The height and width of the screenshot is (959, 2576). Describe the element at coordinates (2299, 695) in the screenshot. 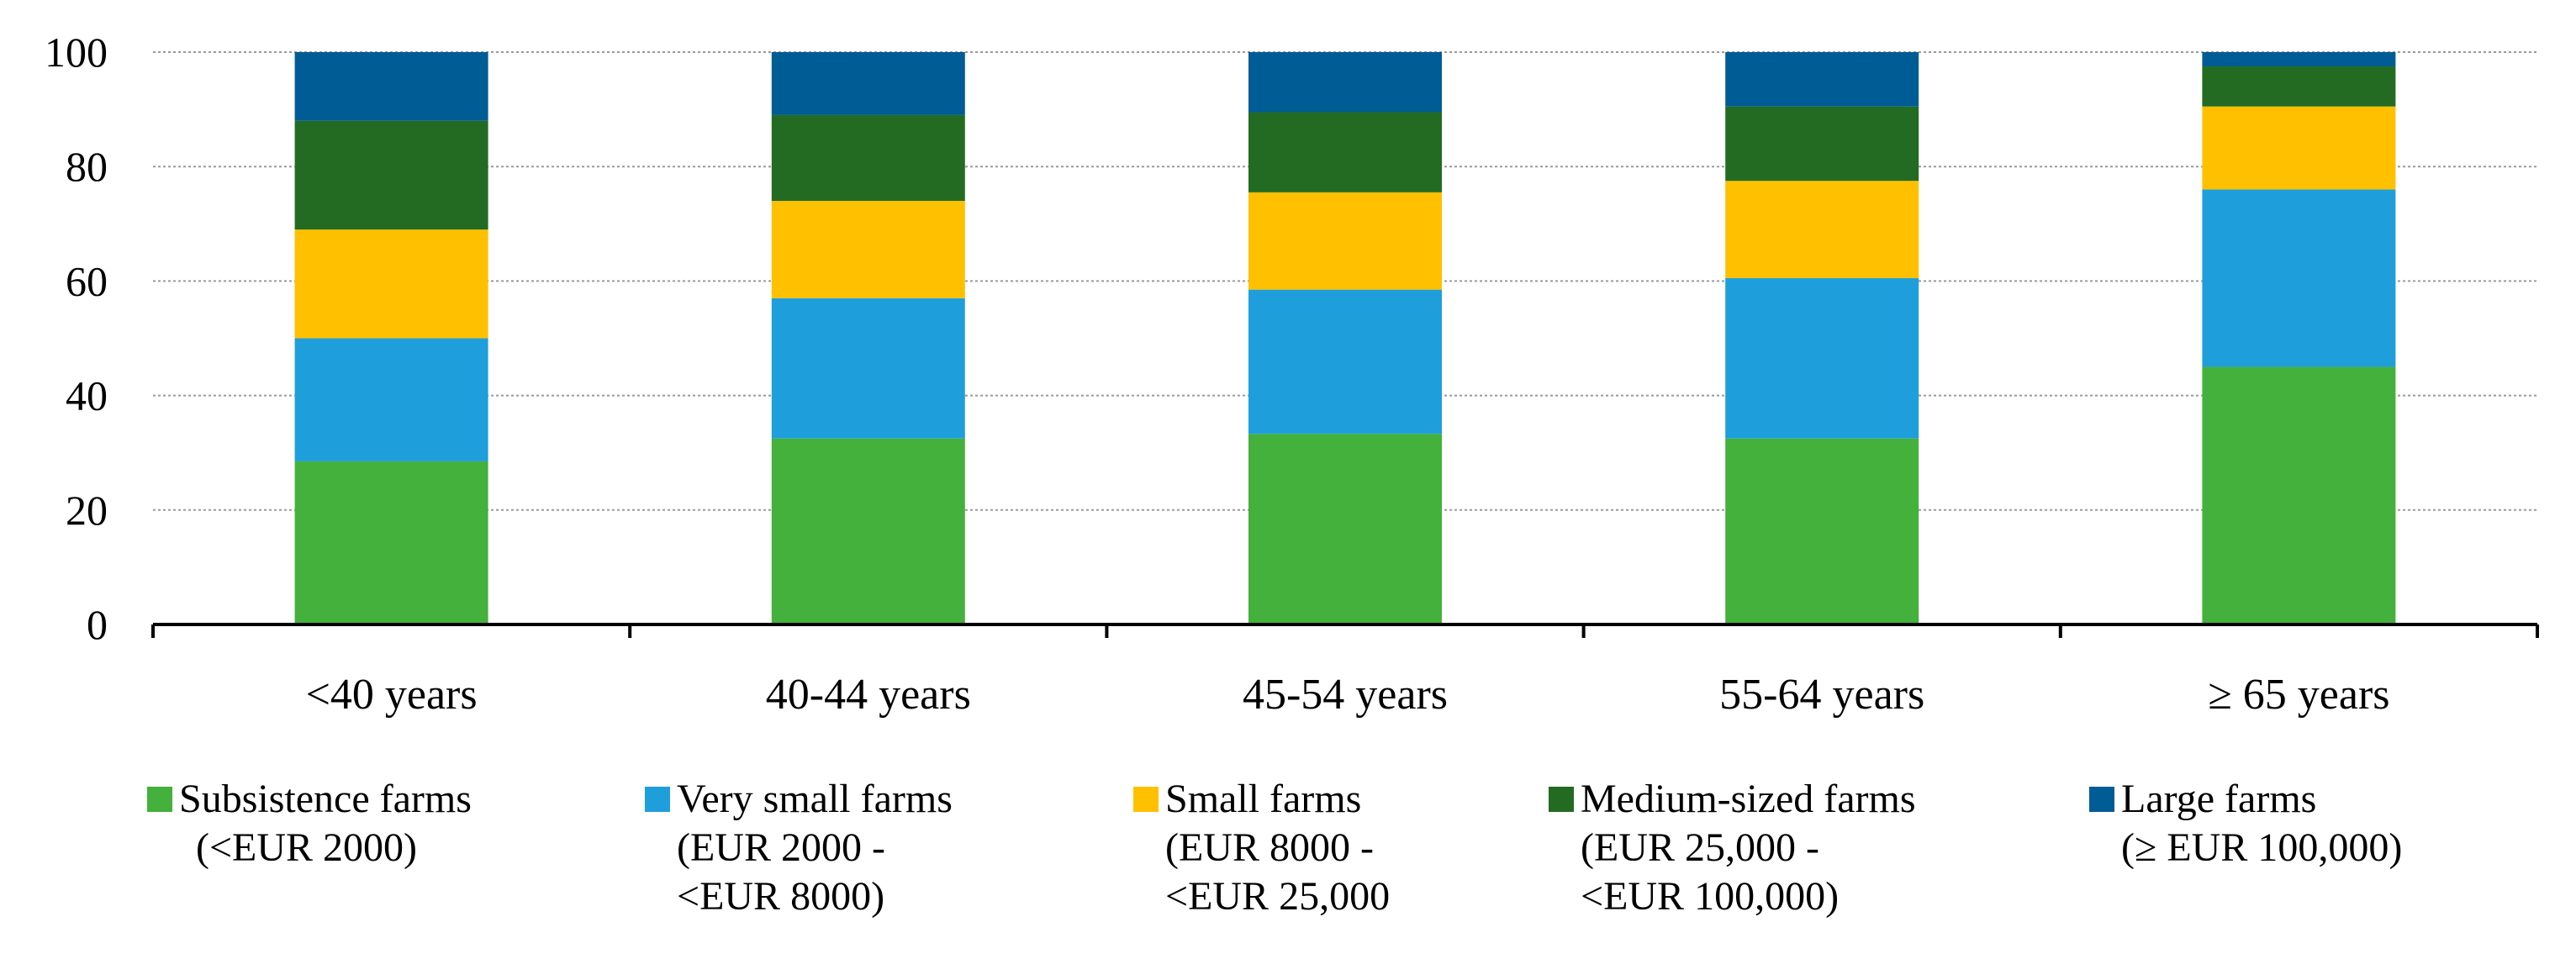

I see `x-tick-label-4: ≥ 65 years` at that location.